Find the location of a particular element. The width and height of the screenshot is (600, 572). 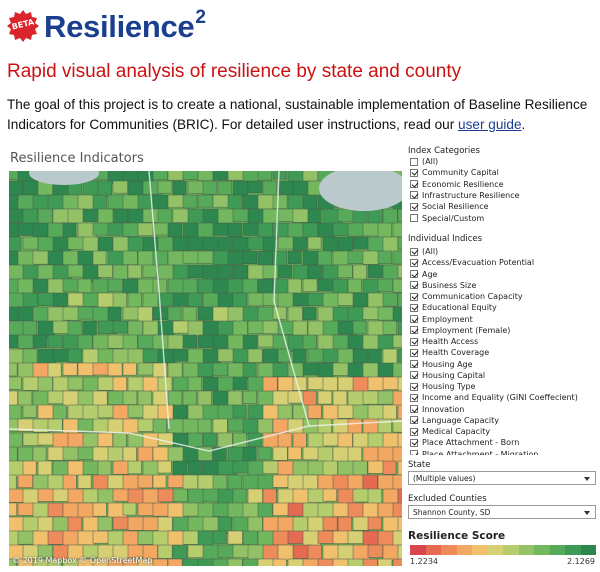

filter-option: Place Attachment - Born is located at coordinates (464, 442).